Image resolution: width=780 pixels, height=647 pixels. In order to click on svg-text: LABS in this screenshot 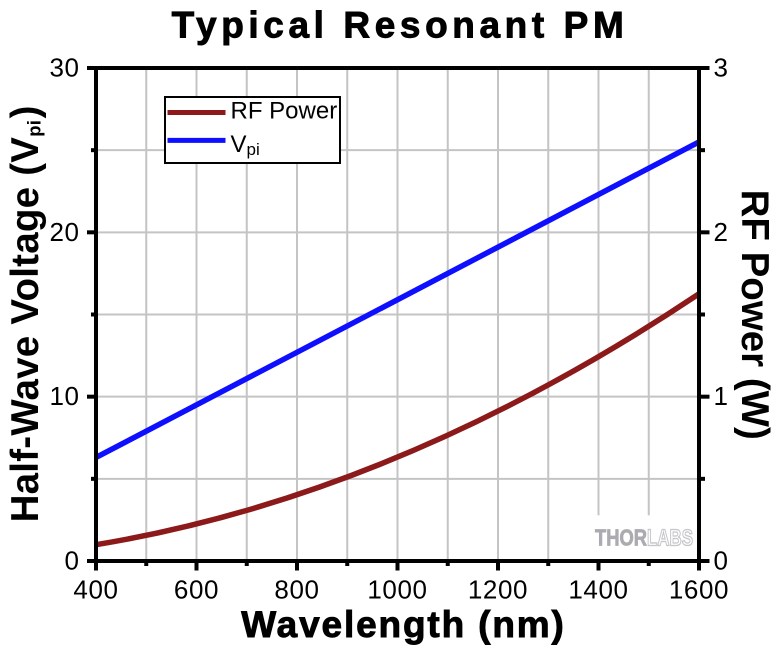, I will do `click(670, 537)`.